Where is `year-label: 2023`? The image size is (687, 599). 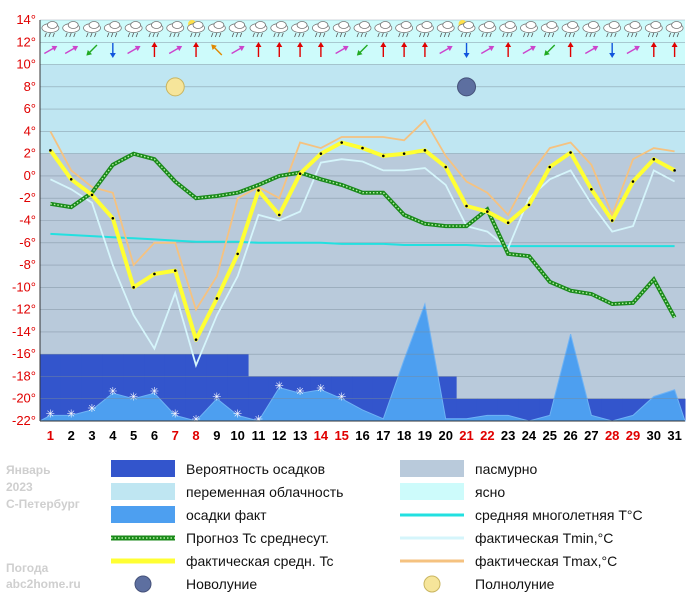
year-label: 2023 is located at coordinates (19, 487).